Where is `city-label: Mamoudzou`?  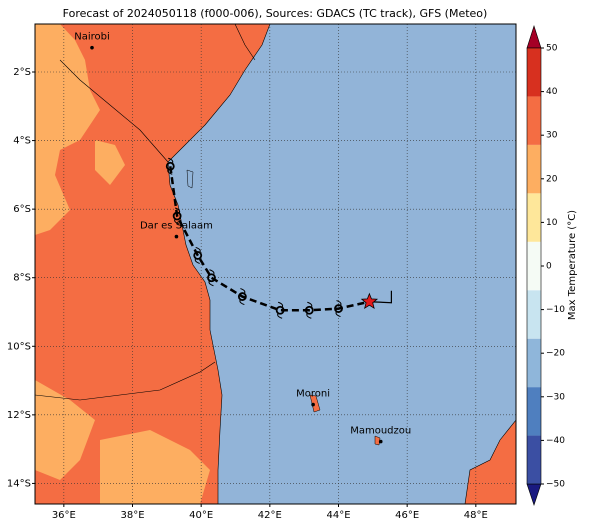
city-label: Mamoudzou is located at coordinates (380, 431).